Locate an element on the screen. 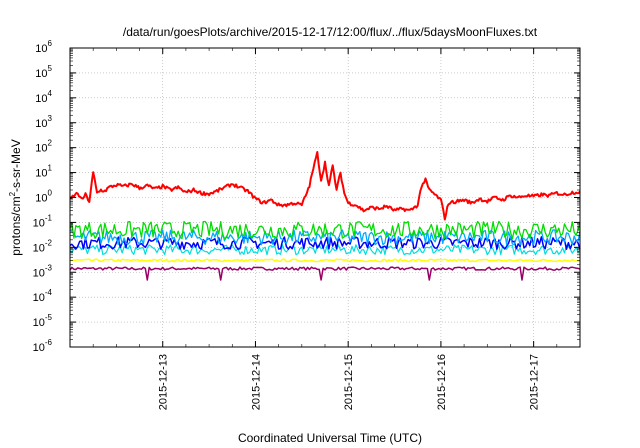 This screenshot has height=448, width=640. y-label-rest: -s-sr-MeV is located at coordinates (16, 165).